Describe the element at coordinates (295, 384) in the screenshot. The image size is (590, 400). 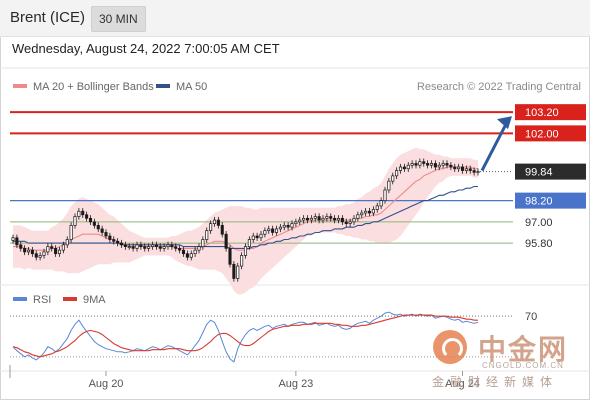
I see `x-tick-label: Aug 23` at that location.